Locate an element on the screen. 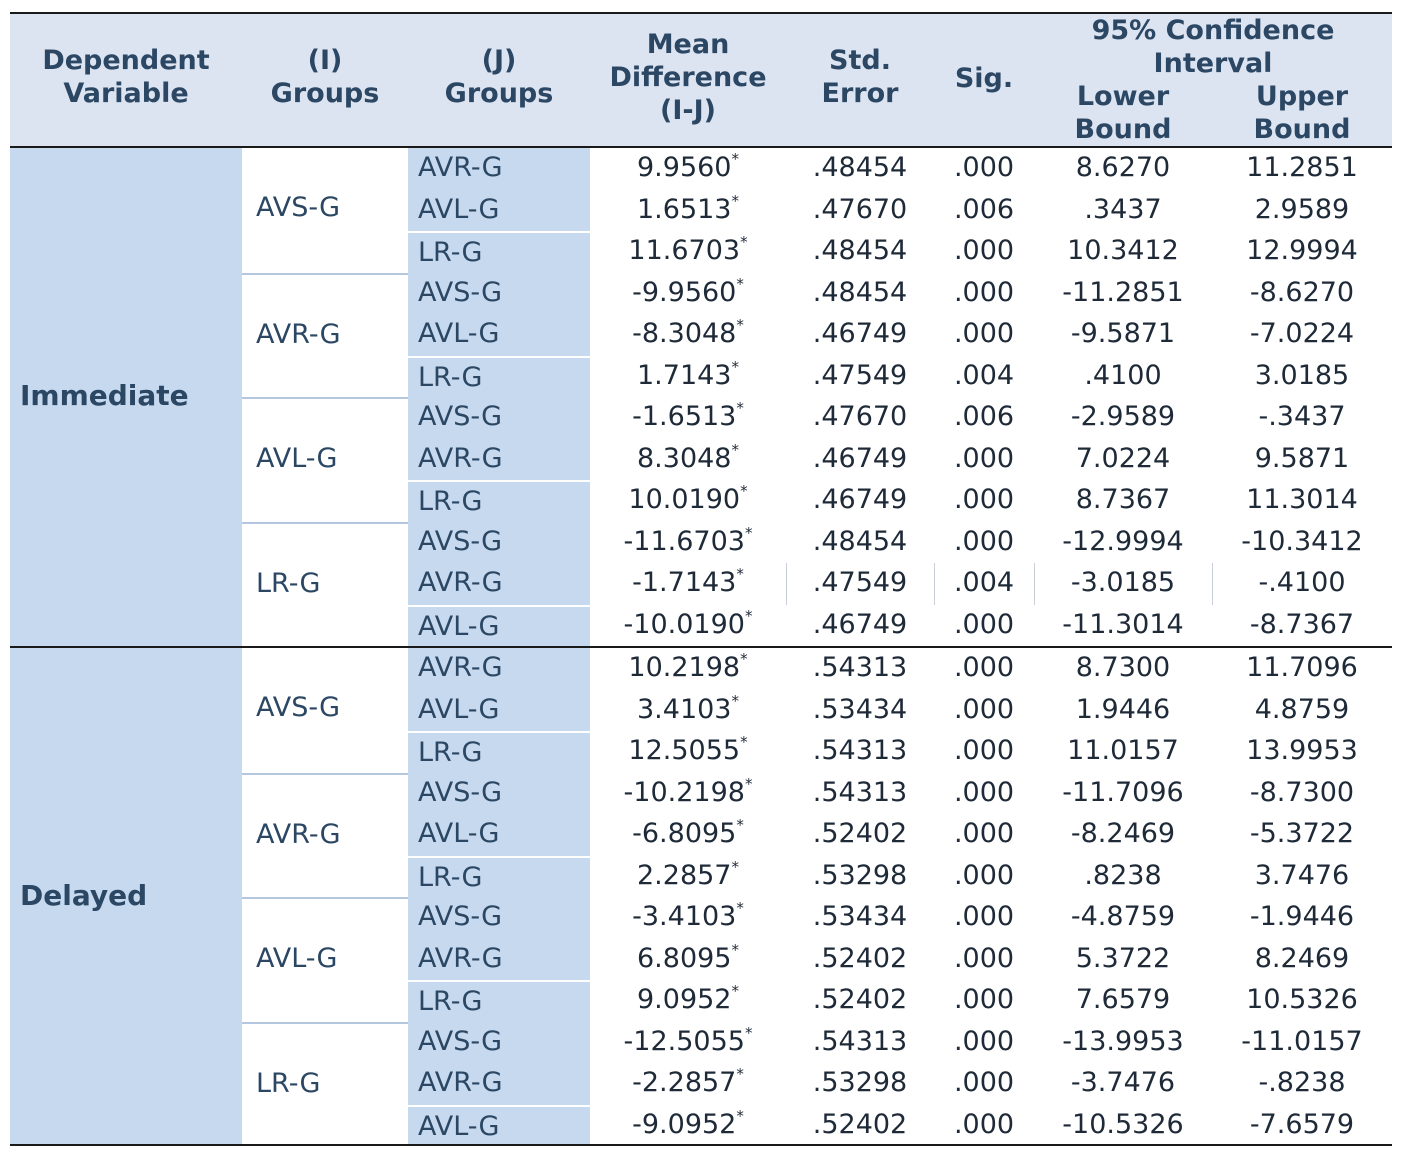  upper-bound-cell: 12.9994 is located at coordinates (1302, 250).